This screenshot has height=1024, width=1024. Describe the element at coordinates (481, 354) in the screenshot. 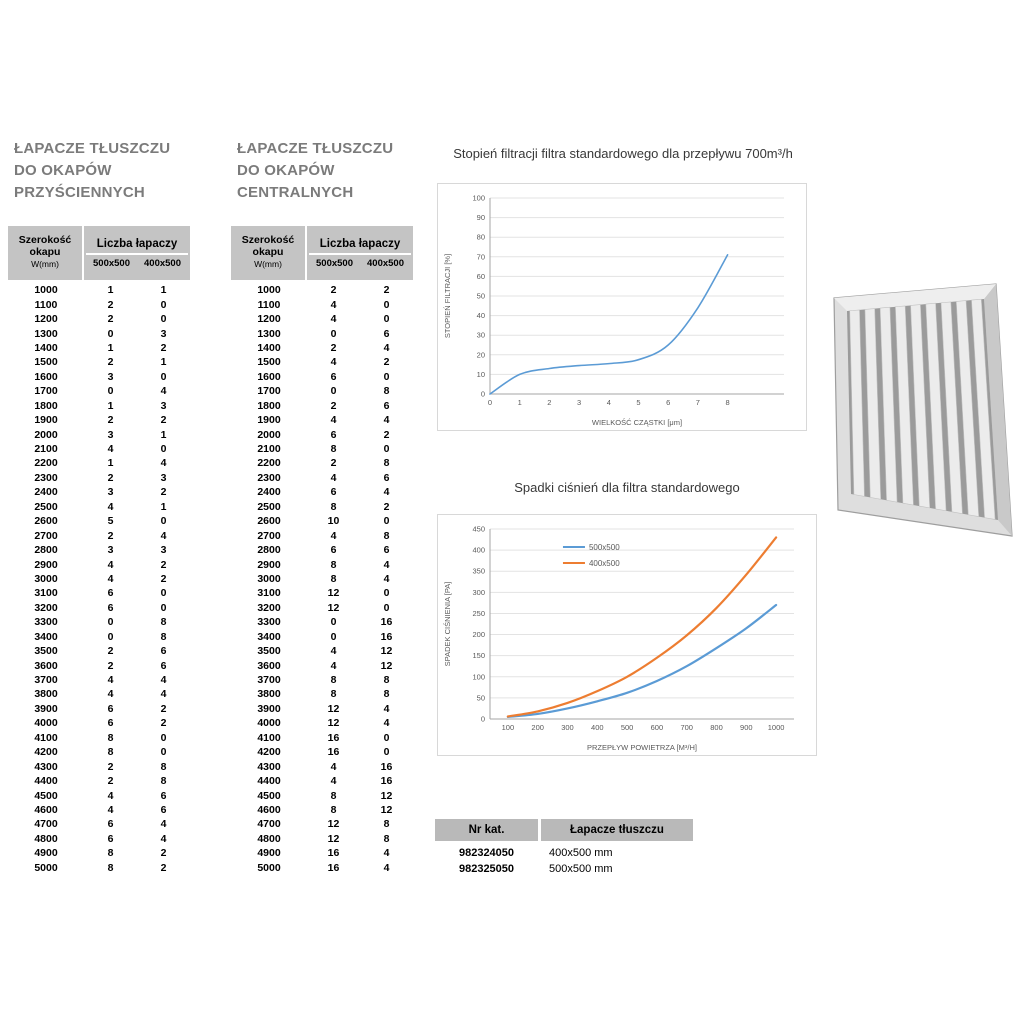

I see `svg-text: 20` at that location.